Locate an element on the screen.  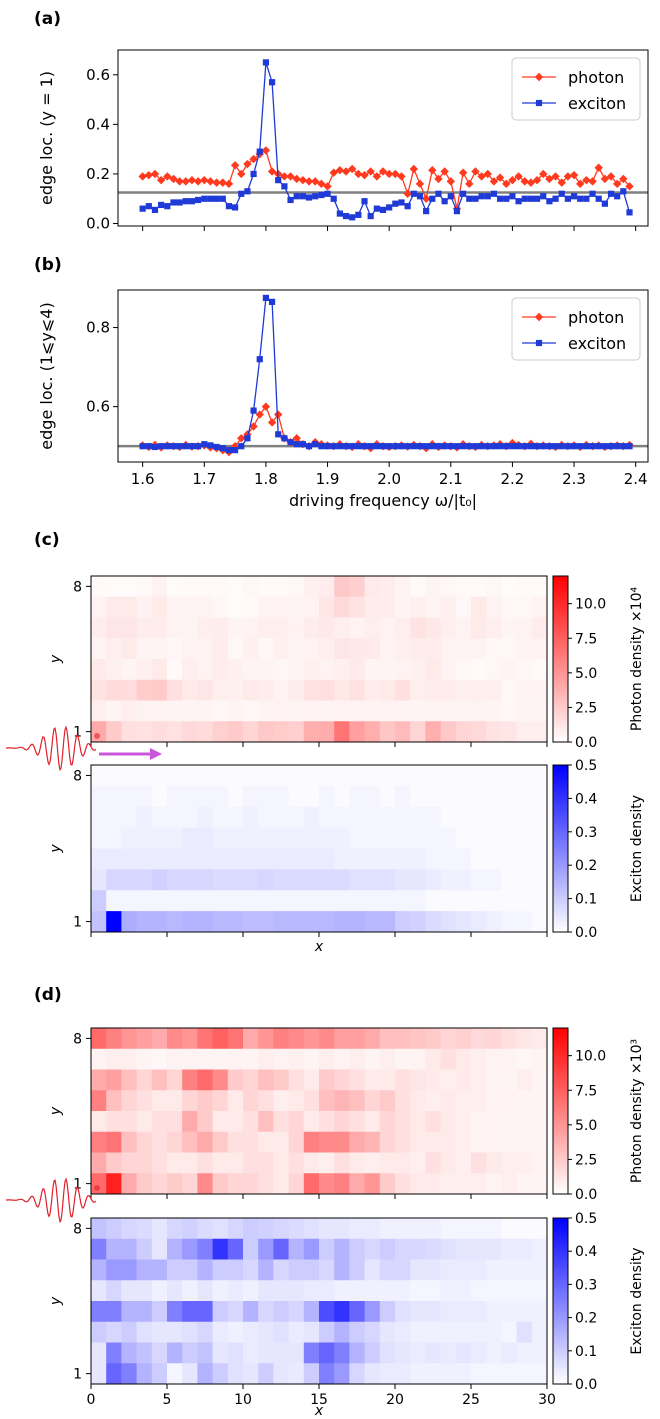
y-tick-label: 1 is located at coordinates (77, 1185).